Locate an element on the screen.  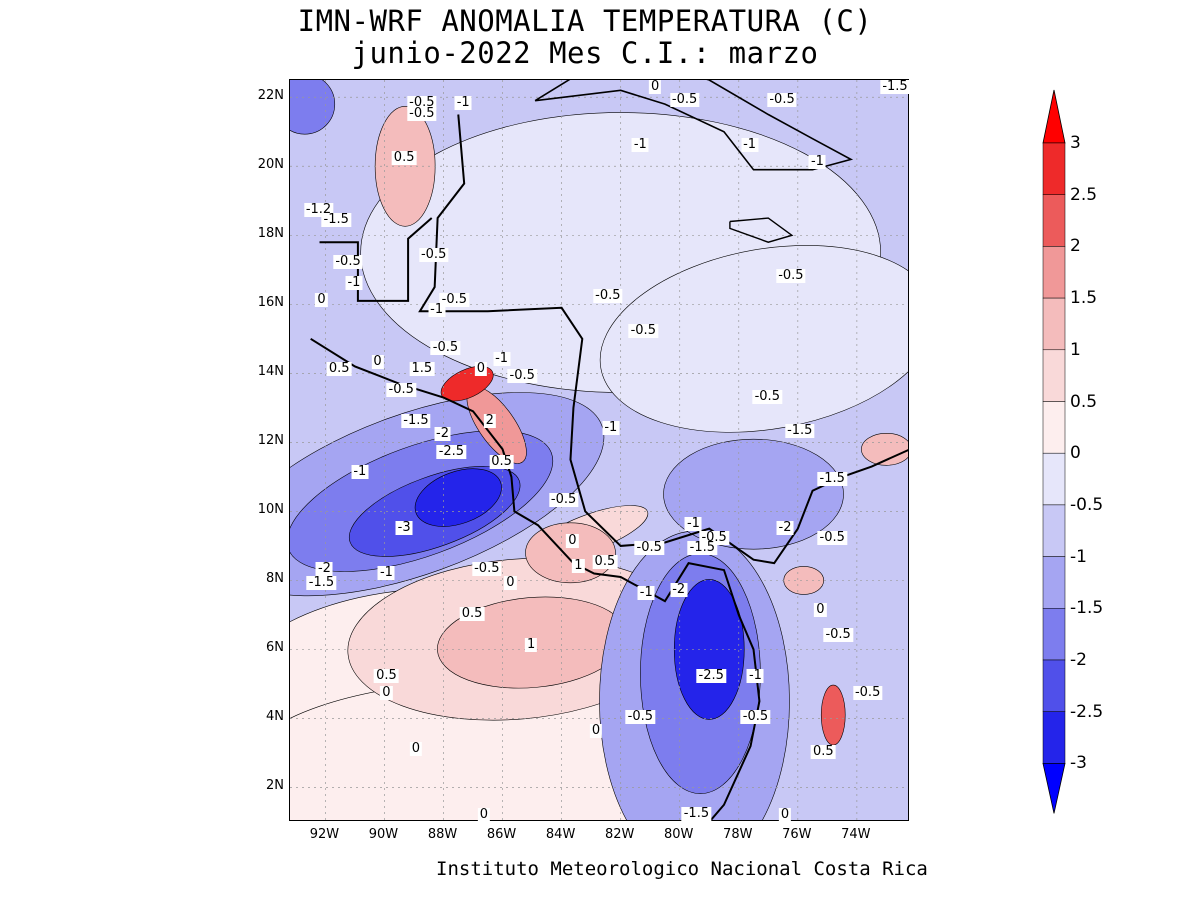
colorbar-level-label: -2.5 is located at coordinates (1087, 711).